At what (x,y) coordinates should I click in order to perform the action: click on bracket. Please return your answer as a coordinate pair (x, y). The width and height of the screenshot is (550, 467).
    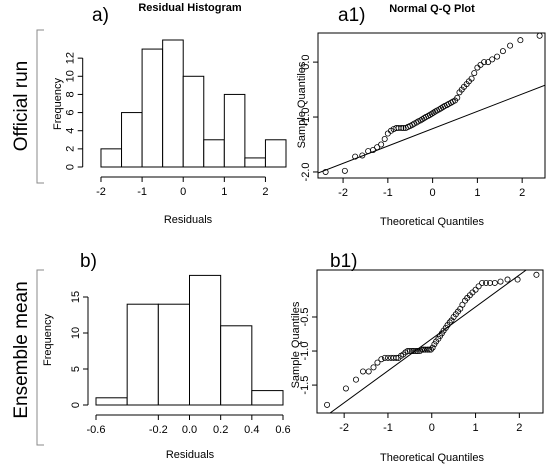
    Looking at the image, I should click on (40, 106).